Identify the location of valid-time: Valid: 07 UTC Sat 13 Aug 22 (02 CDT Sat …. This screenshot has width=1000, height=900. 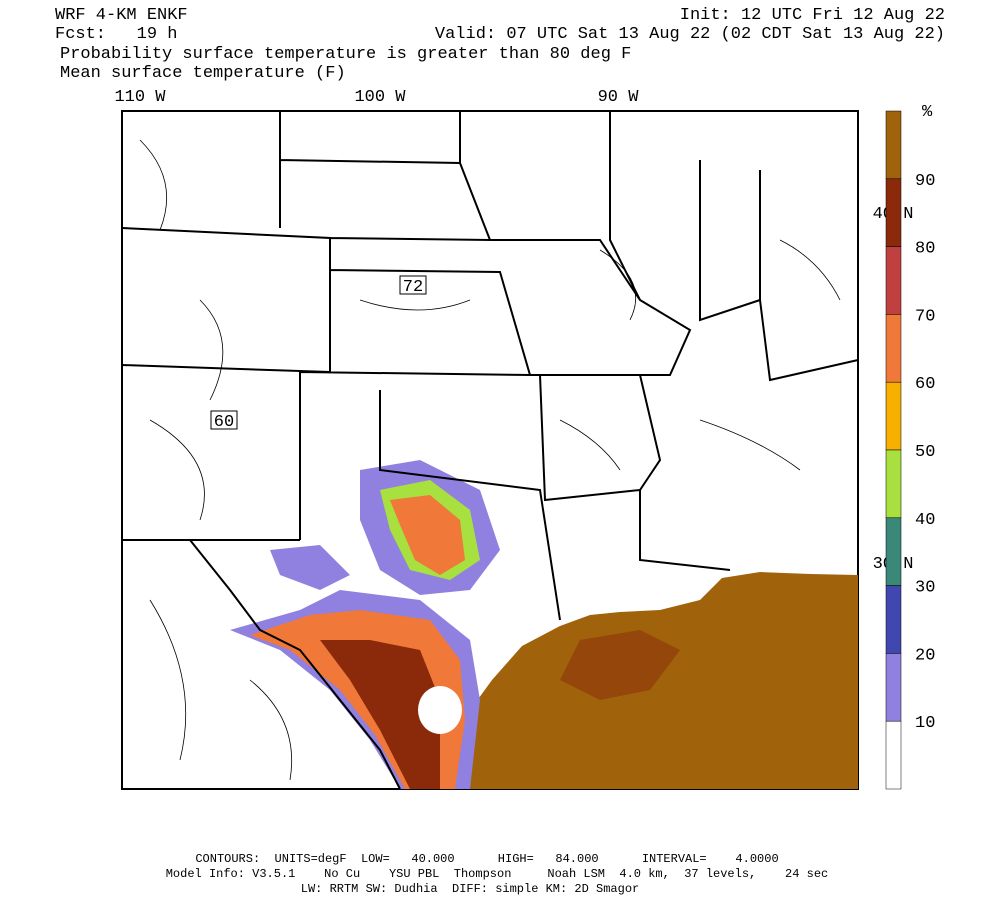
(690, 34).